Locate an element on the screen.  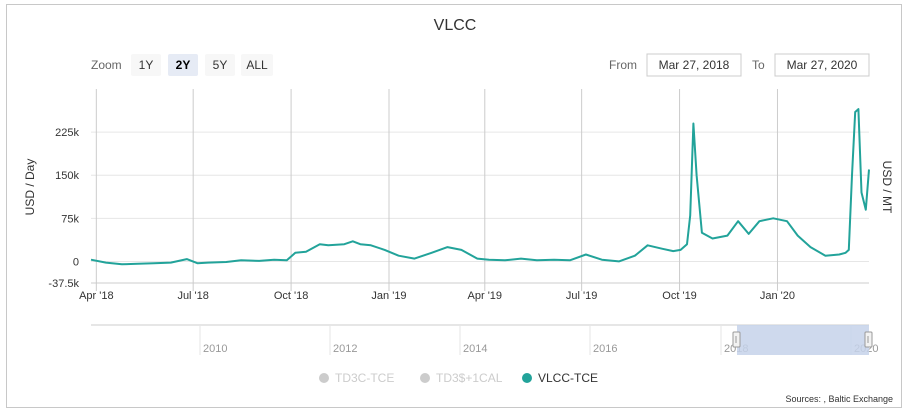
to-date-input: Mar 27, 2020 is located at coordinates (822, 65).